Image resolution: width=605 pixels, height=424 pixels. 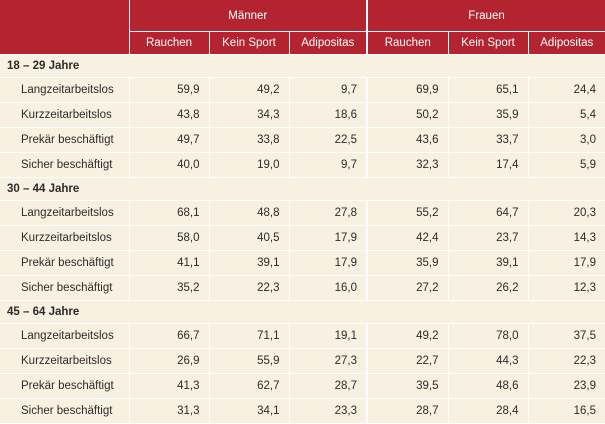 I want to click on group-header-maenner: Männer, so click(x=247, y=16).